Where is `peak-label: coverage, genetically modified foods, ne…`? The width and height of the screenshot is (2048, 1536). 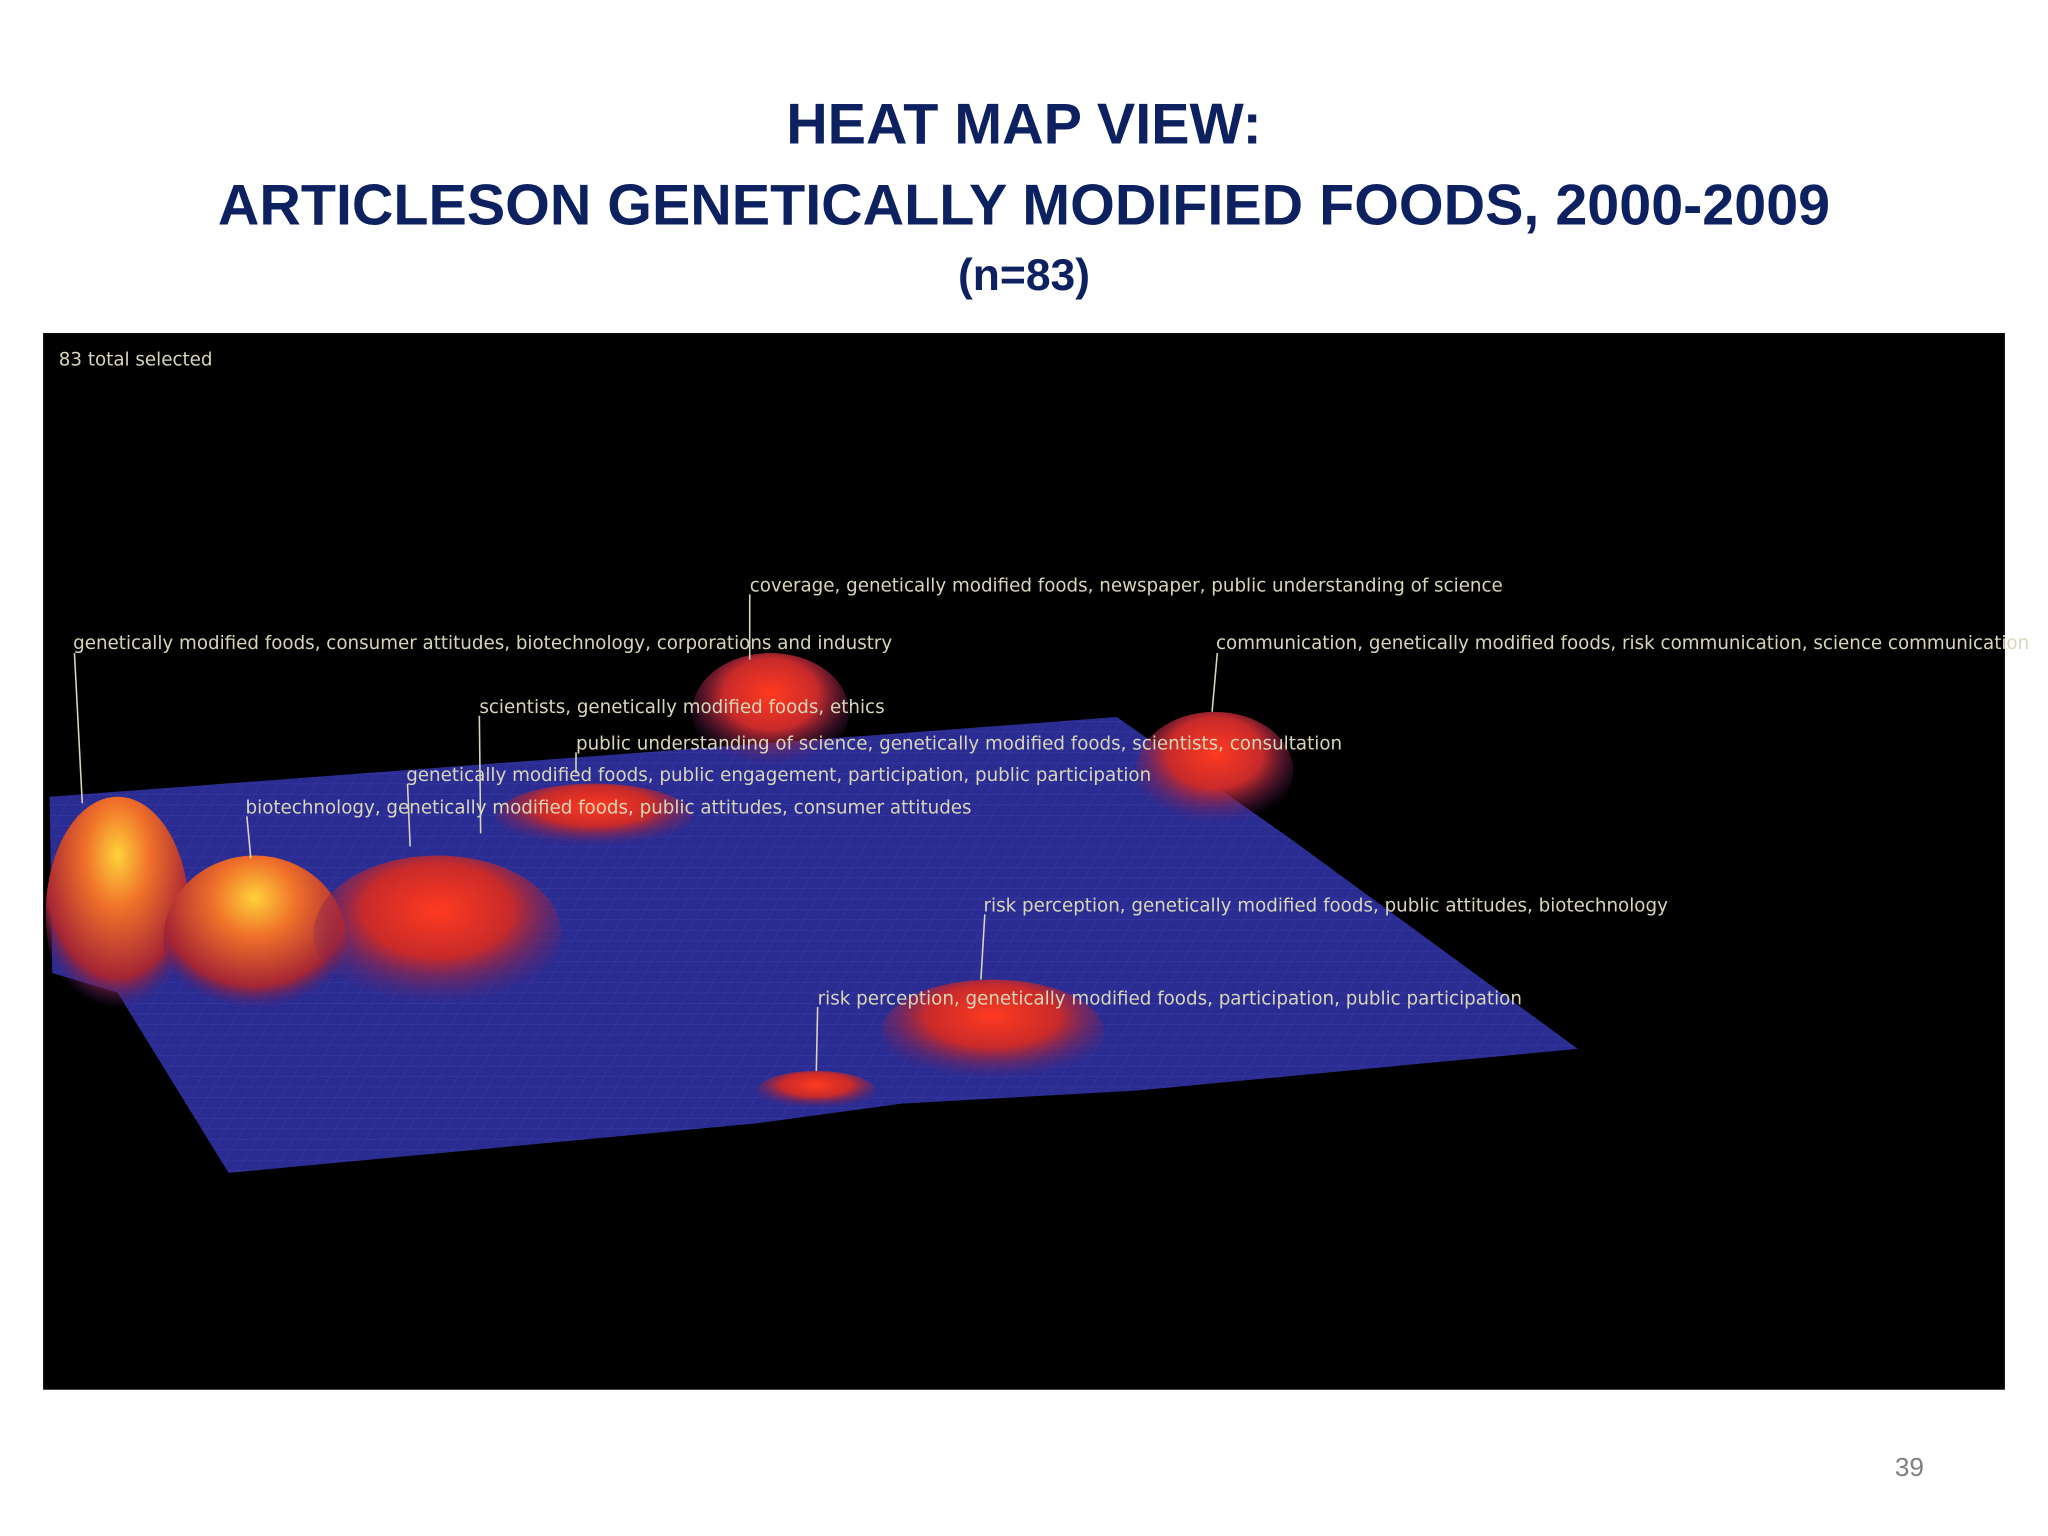
peak-label: coverage, genetically modified foods, ne… is located at coordinates (1126, 586).